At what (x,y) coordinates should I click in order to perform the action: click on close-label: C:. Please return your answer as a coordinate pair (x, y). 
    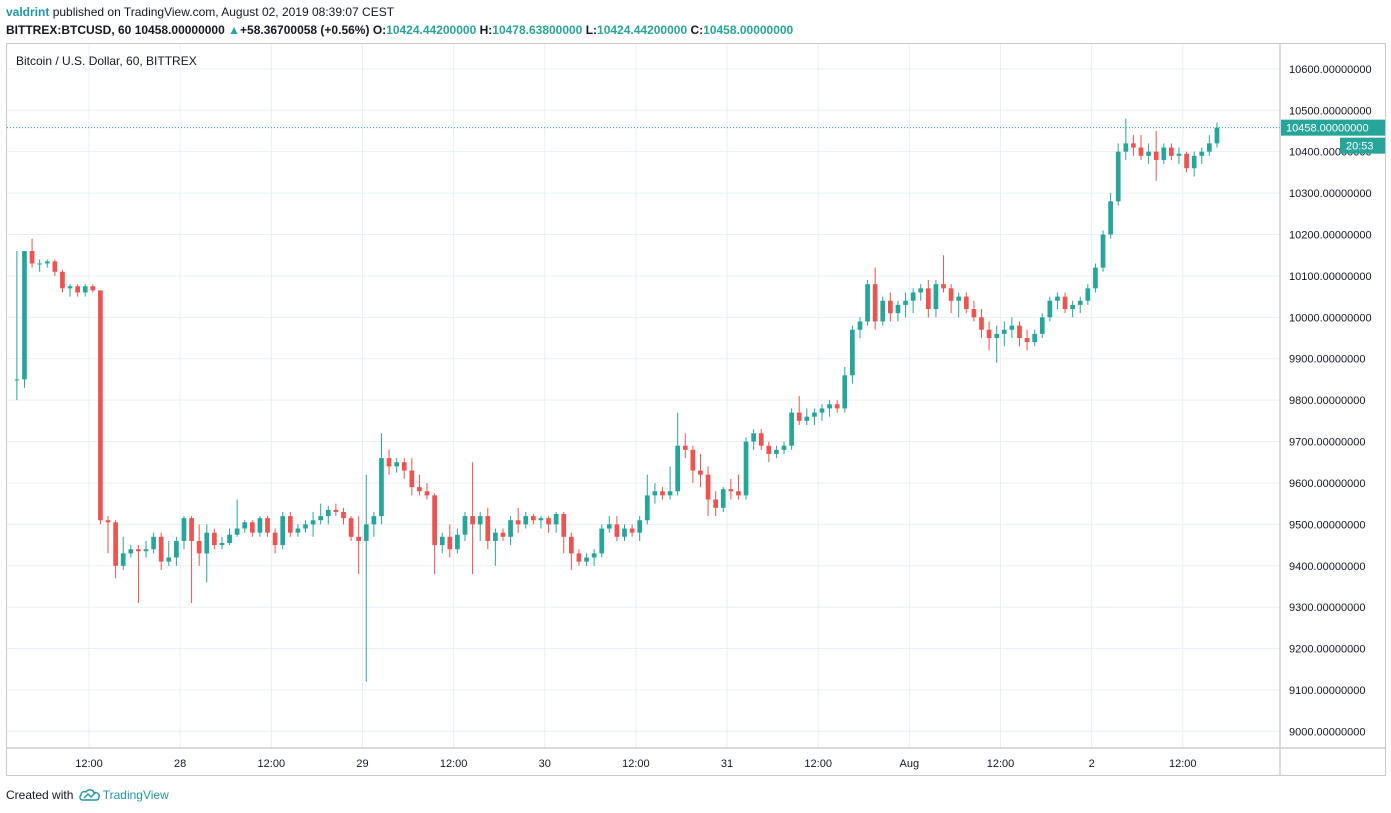
    Looking at the image, I should click on (697, 30).